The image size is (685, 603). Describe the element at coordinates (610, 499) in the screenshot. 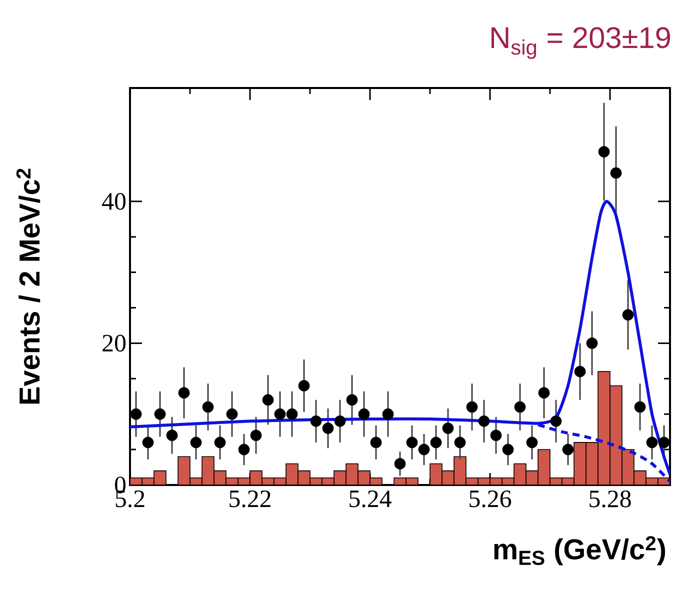

I see `x-tick-label: 5.28` at that location.